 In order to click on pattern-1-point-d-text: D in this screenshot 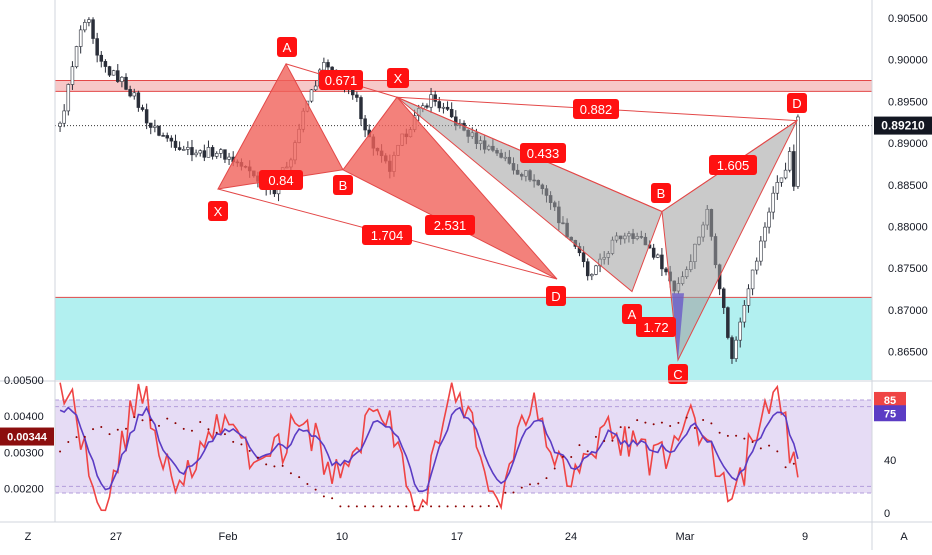, I will do `click(555, 296)`.